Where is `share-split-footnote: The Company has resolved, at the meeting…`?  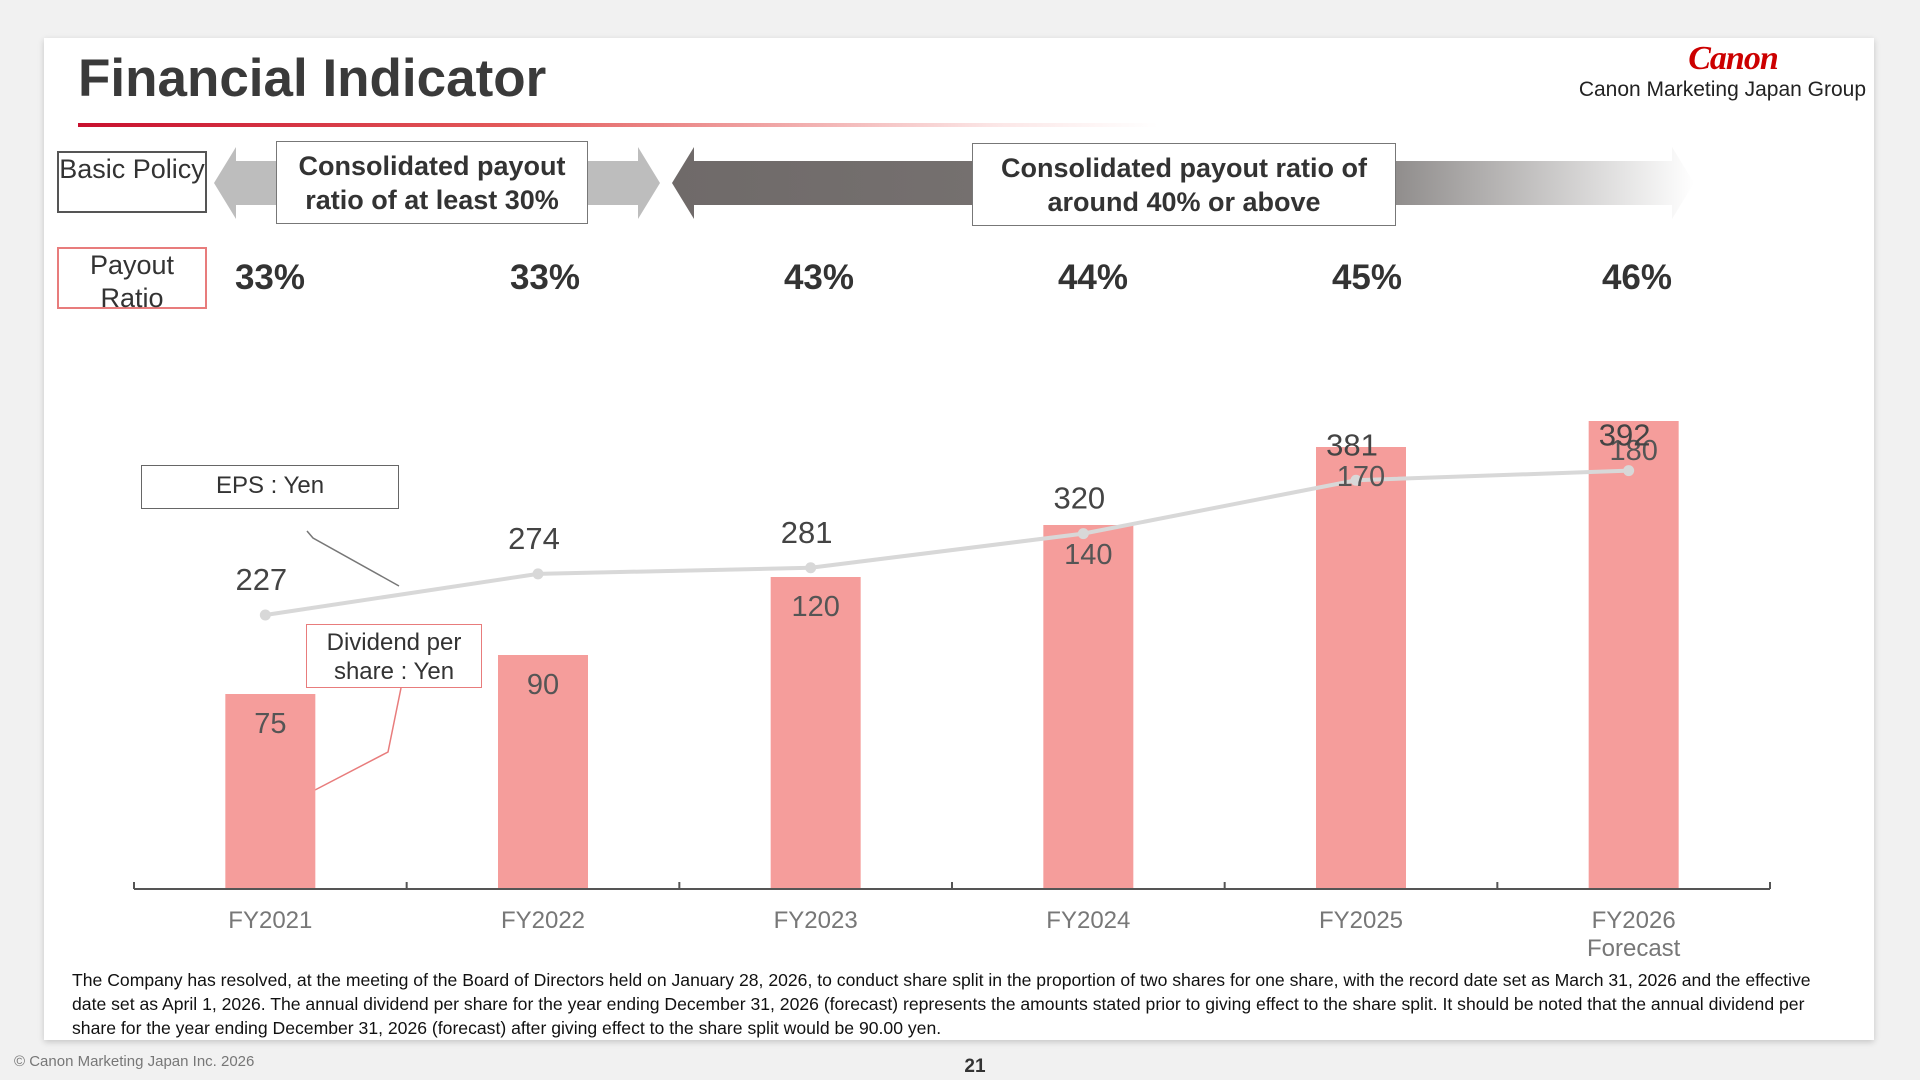
share-split-footnote: The Company has resolved, at the meeting… is located at coordinates (941, 1004).